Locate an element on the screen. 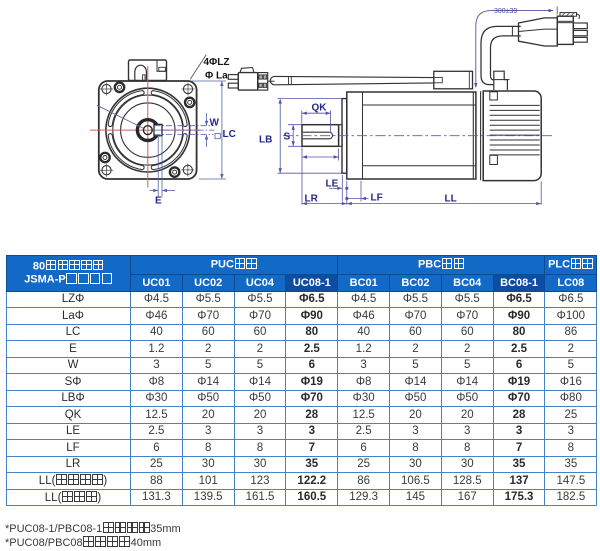 The image size is (600, 551). svg-text: LL is located at coordinates (451, 199).